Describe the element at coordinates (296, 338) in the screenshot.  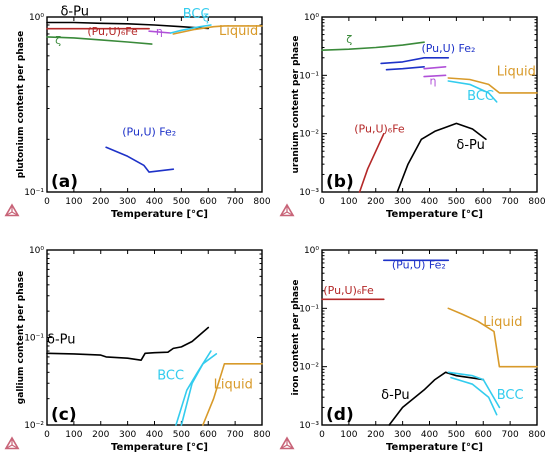
I see `y-axis-label: iron content per phase` at that location.